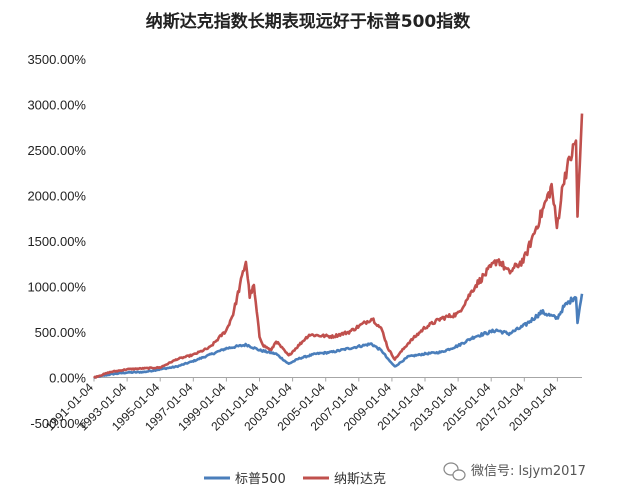 The image size is (617, 498). Describe the element at coordinates (61, 332) in the screenshot. I see `y-tick-label: 500.00%` at that location.